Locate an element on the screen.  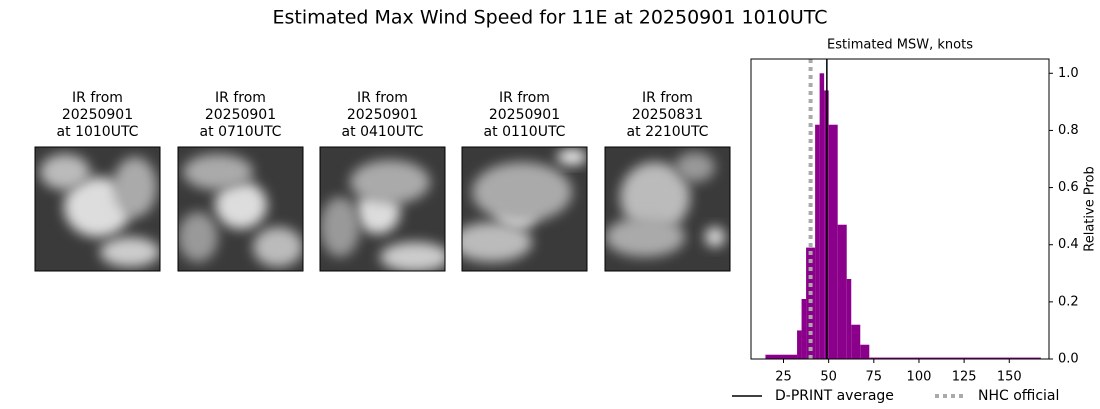
x-tick-label: 75 is located at coordinates (874, 377).